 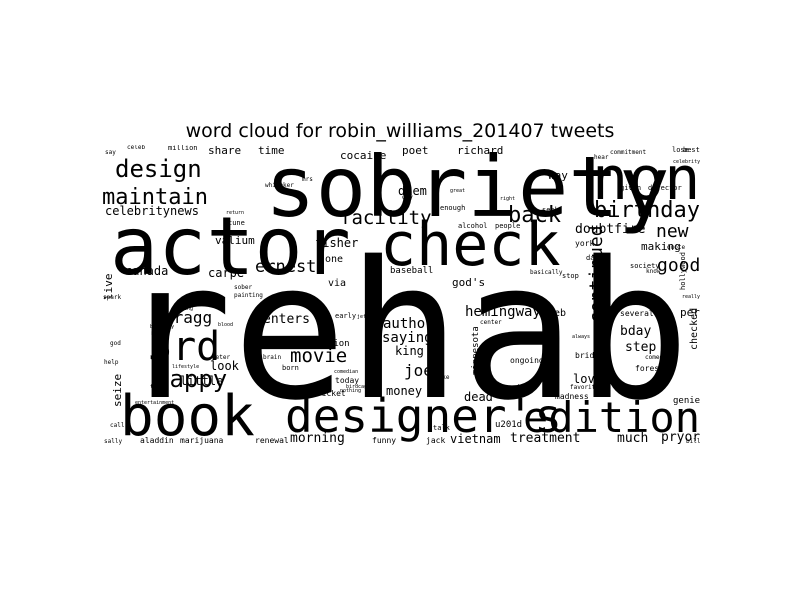 What do you see at coordinates (202, 440) in the screenshot?
I see `cloud-word: marijuana` at bounding box center [202, 440].